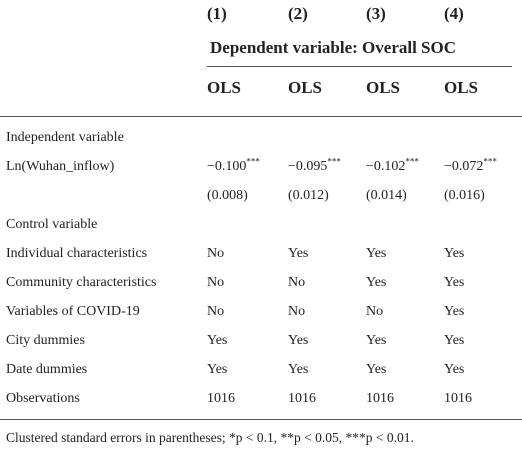 The height and width of the screenshot is (451, 522). I want to click on method-label-3: OLS, so click(383, 87).